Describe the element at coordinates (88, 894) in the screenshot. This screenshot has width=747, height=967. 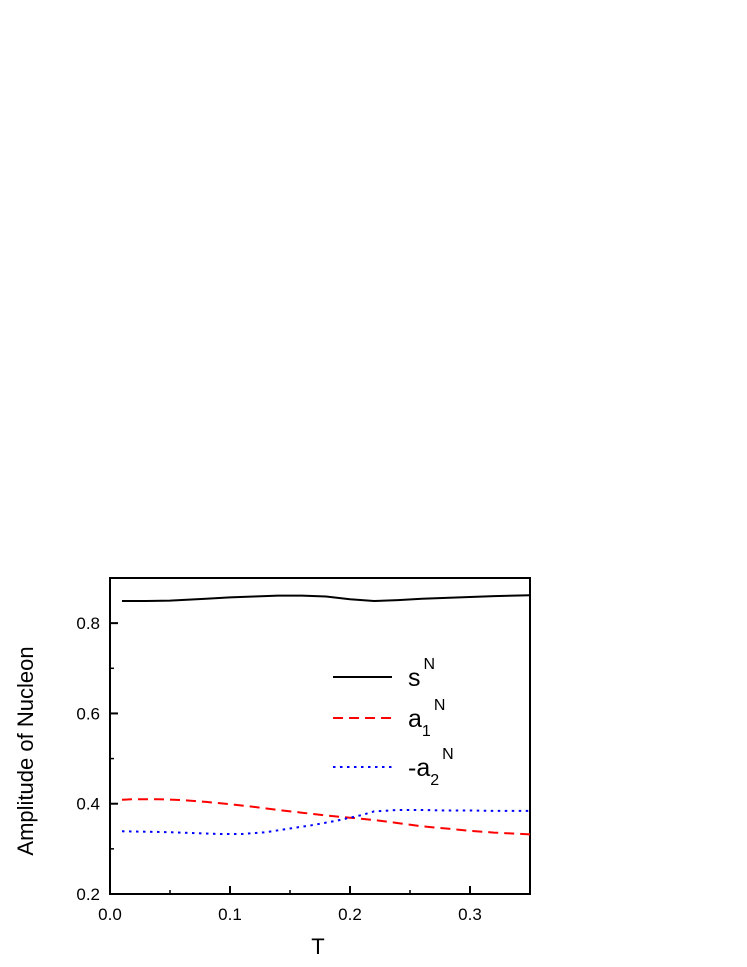
I see `y-tick-label: 0.2` at that location.